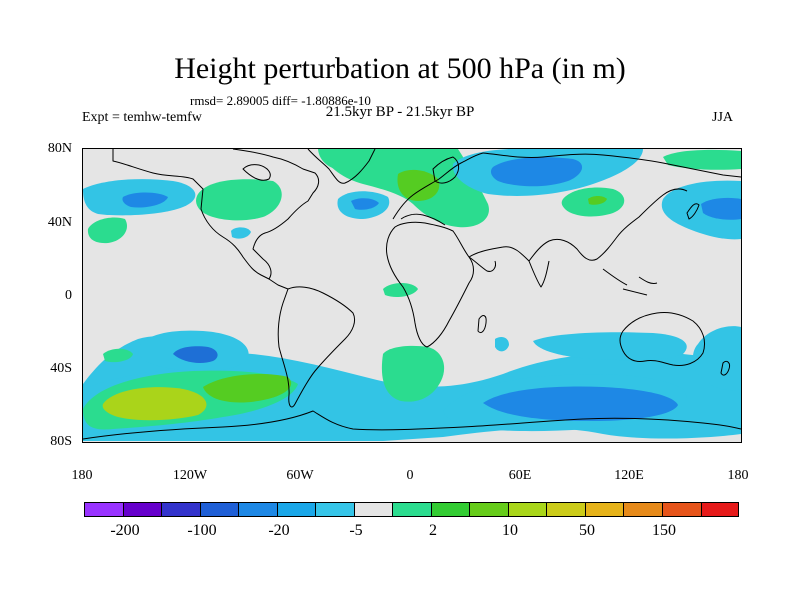 This screenshot has width=800, height=600. Describe the element at coordinates (68, 295) in the screenshot. I see `lat-label-0: 0` at that location.